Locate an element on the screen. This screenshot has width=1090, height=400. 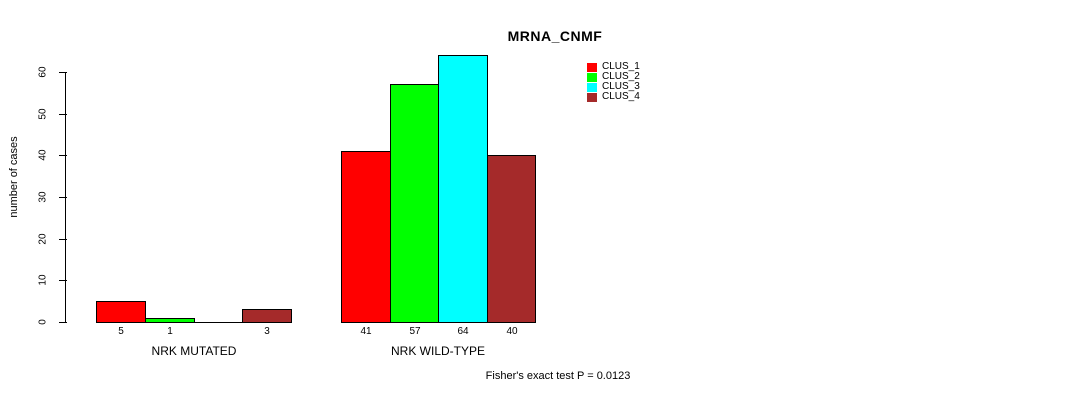
legend: CLUS_1 CLUS_2 CLUS_3 CLUS_4 is located at coordinates (613, 82).